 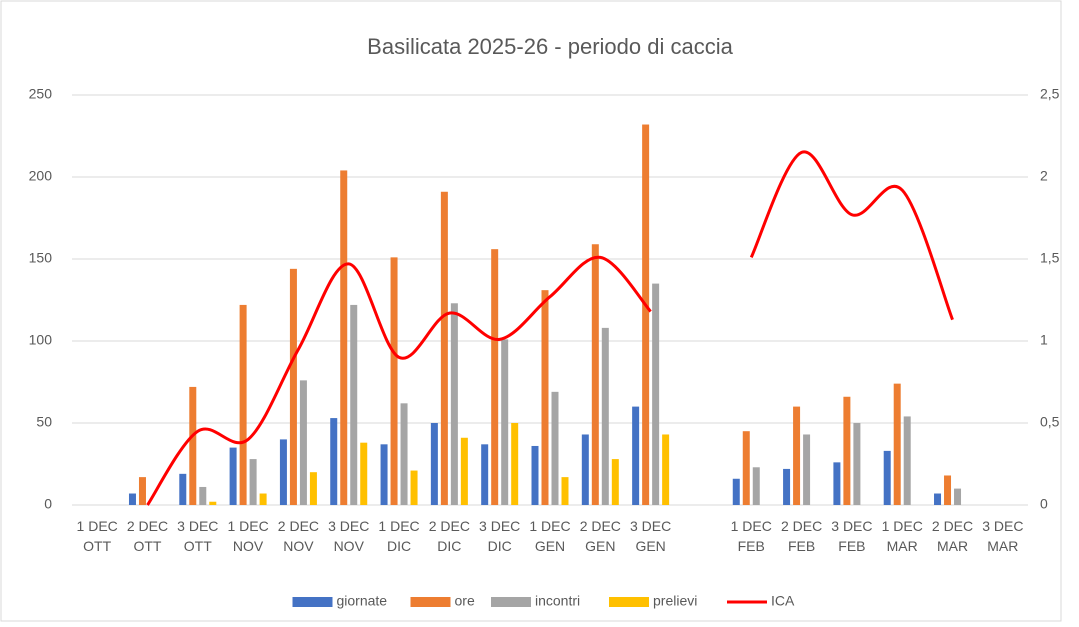 What do you see at coordinates (41, 94) in the screenshot?
I see `y-tick-label: 250` at bounding box center [41, 94].